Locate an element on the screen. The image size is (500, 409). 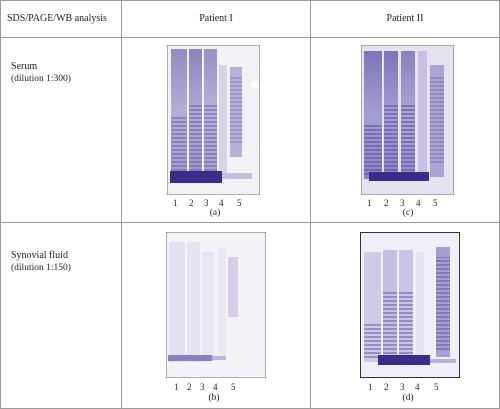
panel-label-b: (b) is located at coordinates (214, 398).